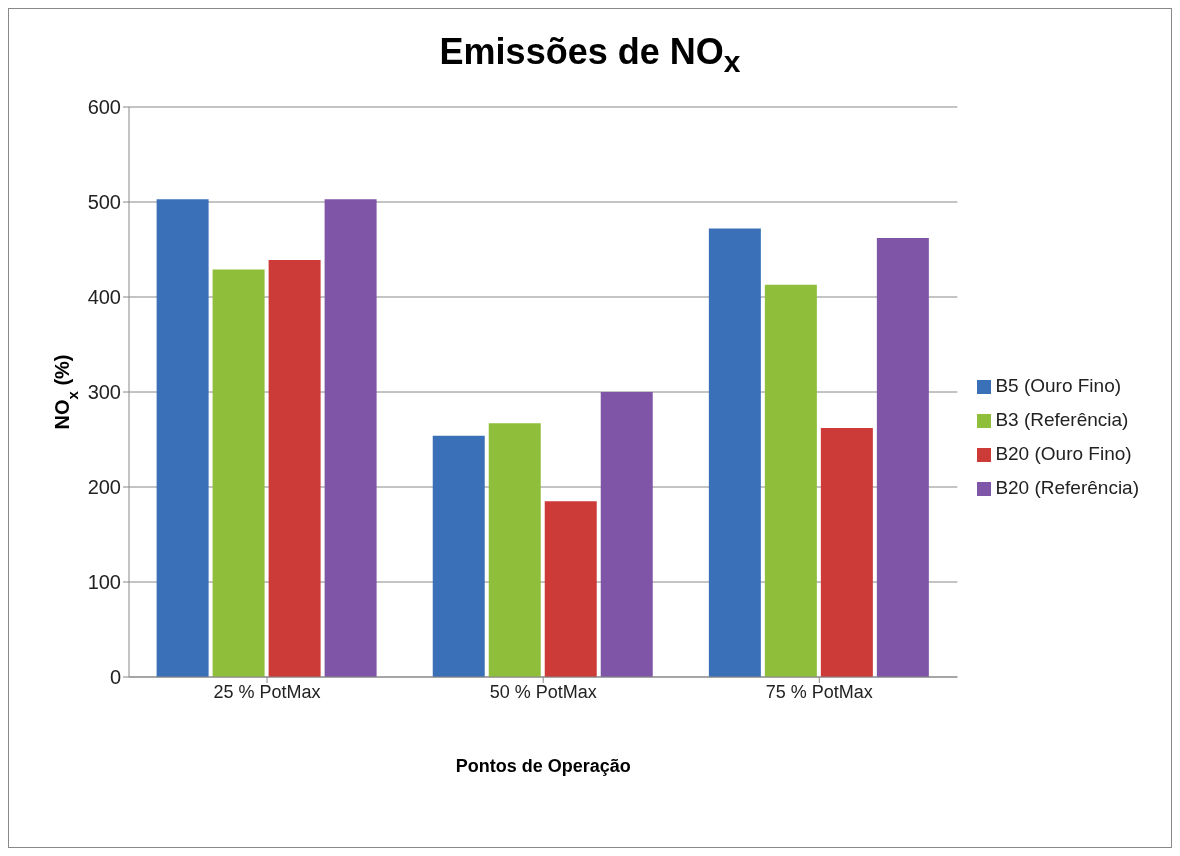  I want to click on y-tick-label: 200, so click(104, 487).